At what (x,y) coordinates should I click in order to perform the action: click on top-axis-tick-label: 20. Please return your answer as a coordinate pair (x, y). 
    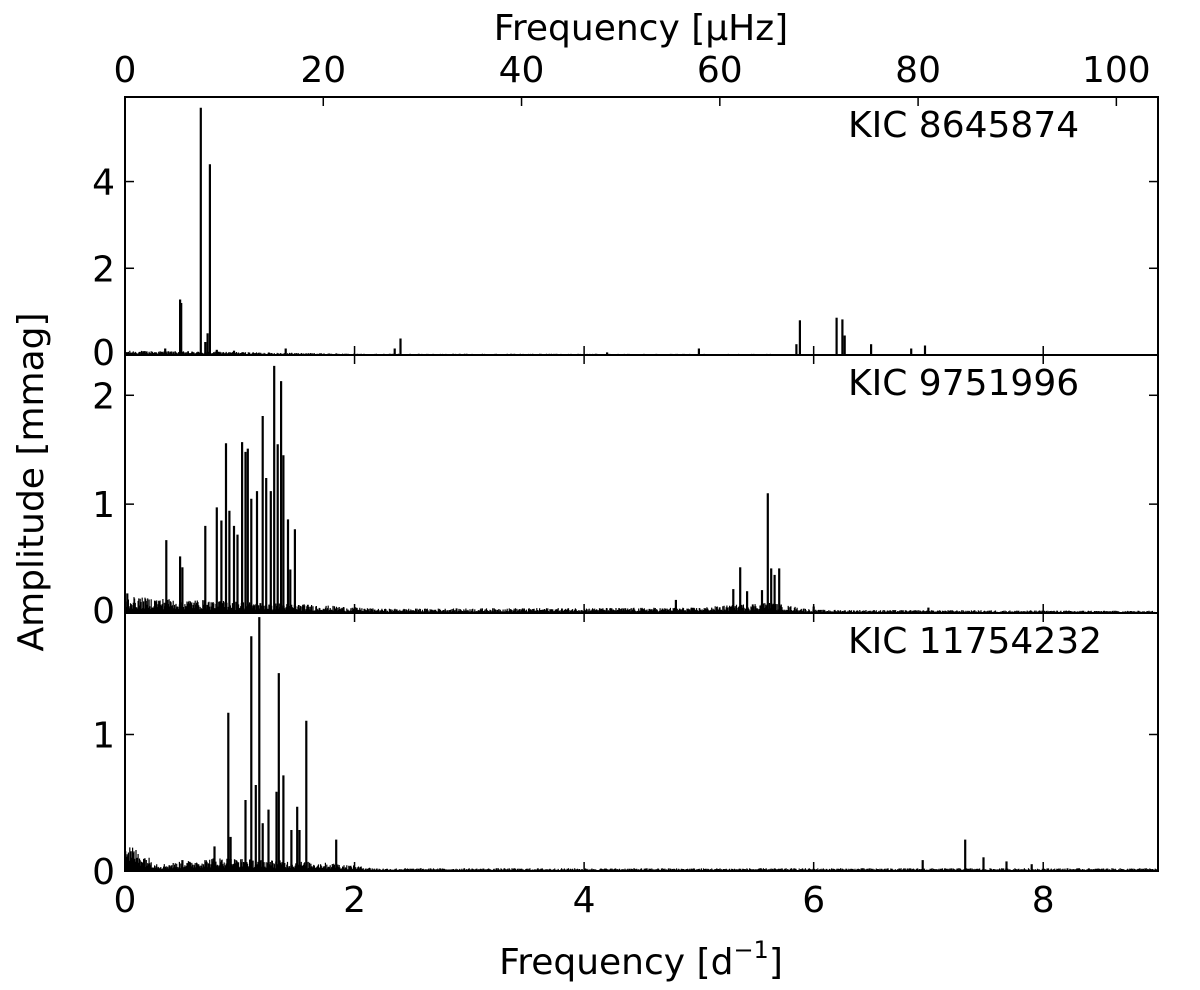
    Looking at the image, I should click on (323, 70).